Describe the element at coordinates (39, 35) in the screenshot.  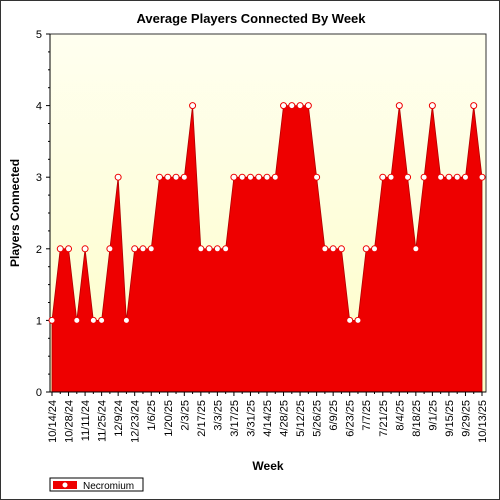
I see `y-tick-label: 5` at that location.